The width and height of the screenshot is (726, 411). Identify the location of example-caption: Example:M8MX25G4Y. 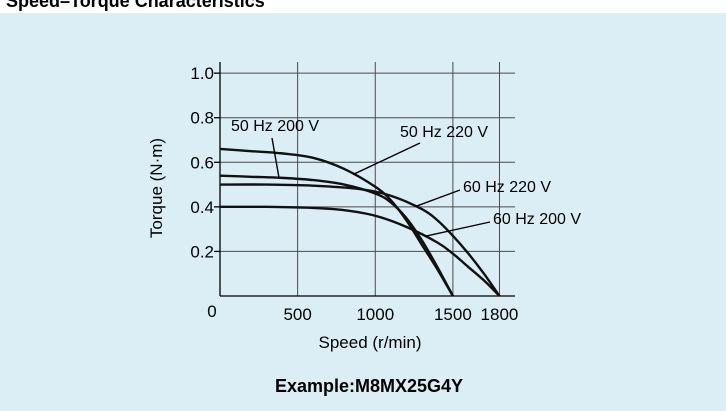
(369, 386).